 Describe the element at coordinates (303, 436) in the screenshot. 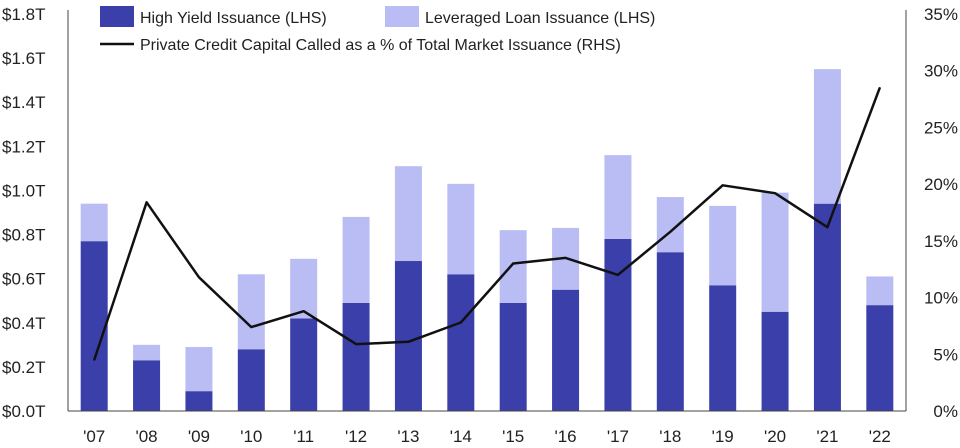

I see `x-tick-label: '11` at that location.